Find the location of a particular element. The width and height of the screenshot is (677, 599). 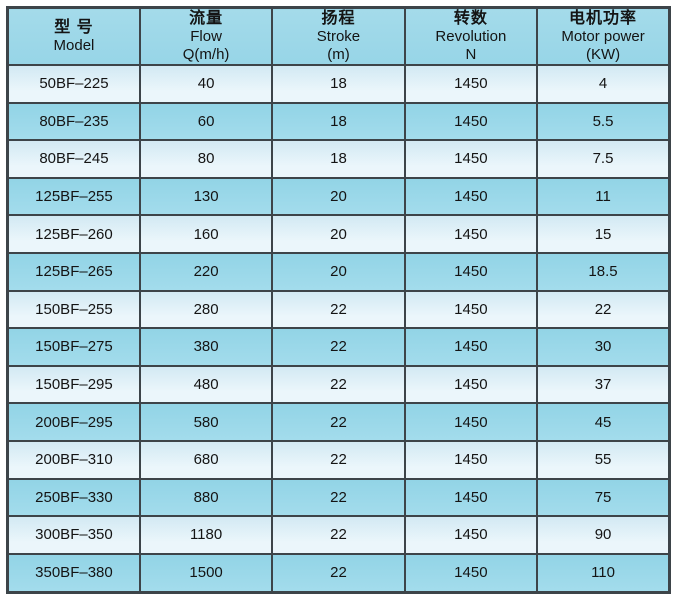

col-header-motor-power-unit: (KW) is located at coordinates (603, 54).